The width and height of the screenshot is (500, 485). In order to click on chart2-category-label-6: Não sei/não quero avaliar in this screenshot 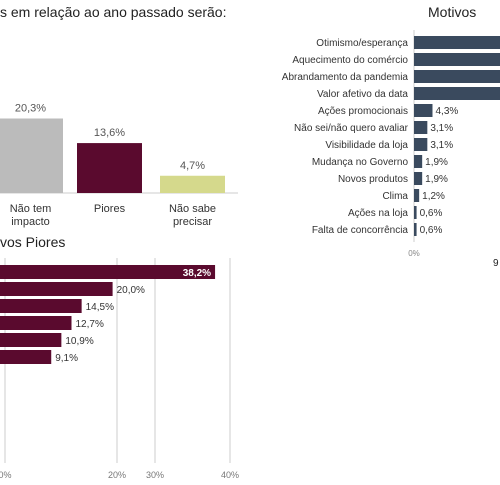, I will do `click(351, 128)`.